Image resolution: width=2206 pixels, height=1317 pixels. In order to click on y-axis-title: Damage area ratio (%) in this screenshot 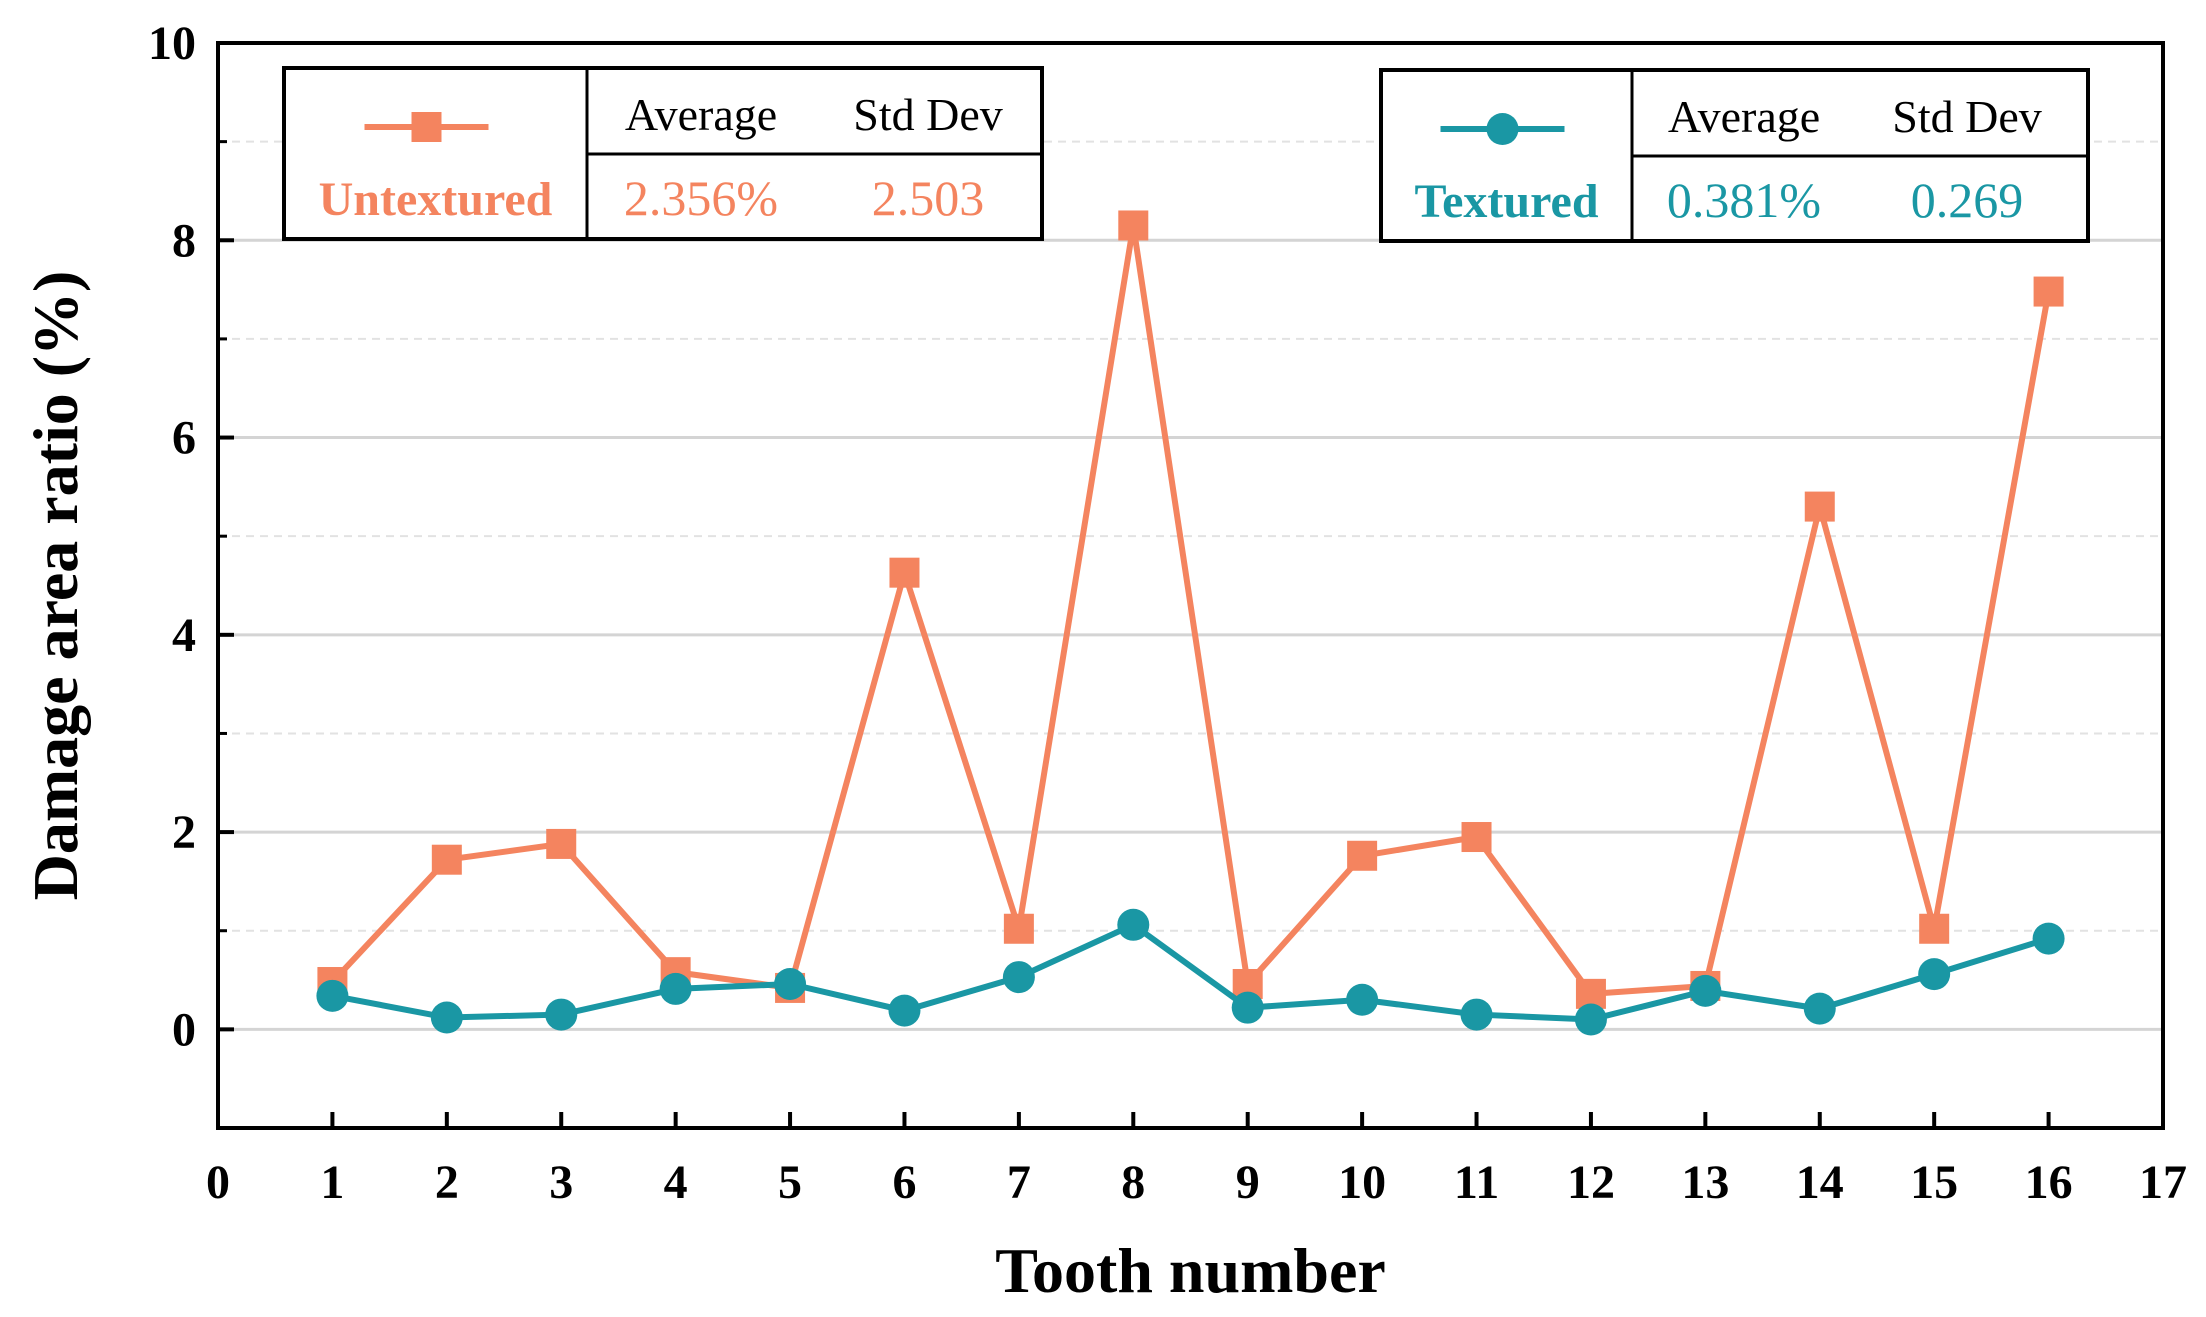, I will do `click(55, 586)`.